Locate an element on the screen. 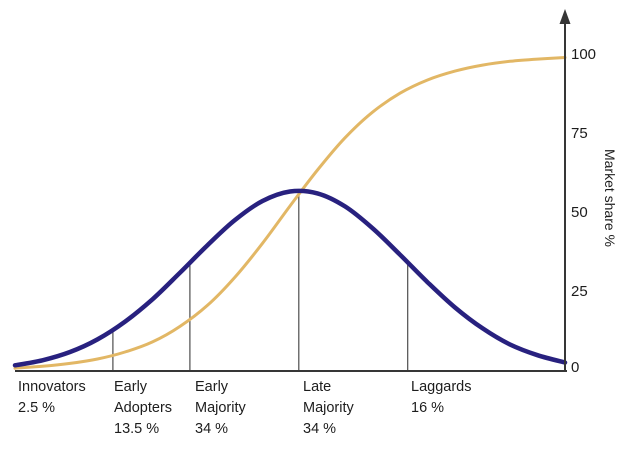 The height and width of the screenshot is (452, 640). segment-label-innovators: Innovators 2.5 % is located at coordinates (52, 397).